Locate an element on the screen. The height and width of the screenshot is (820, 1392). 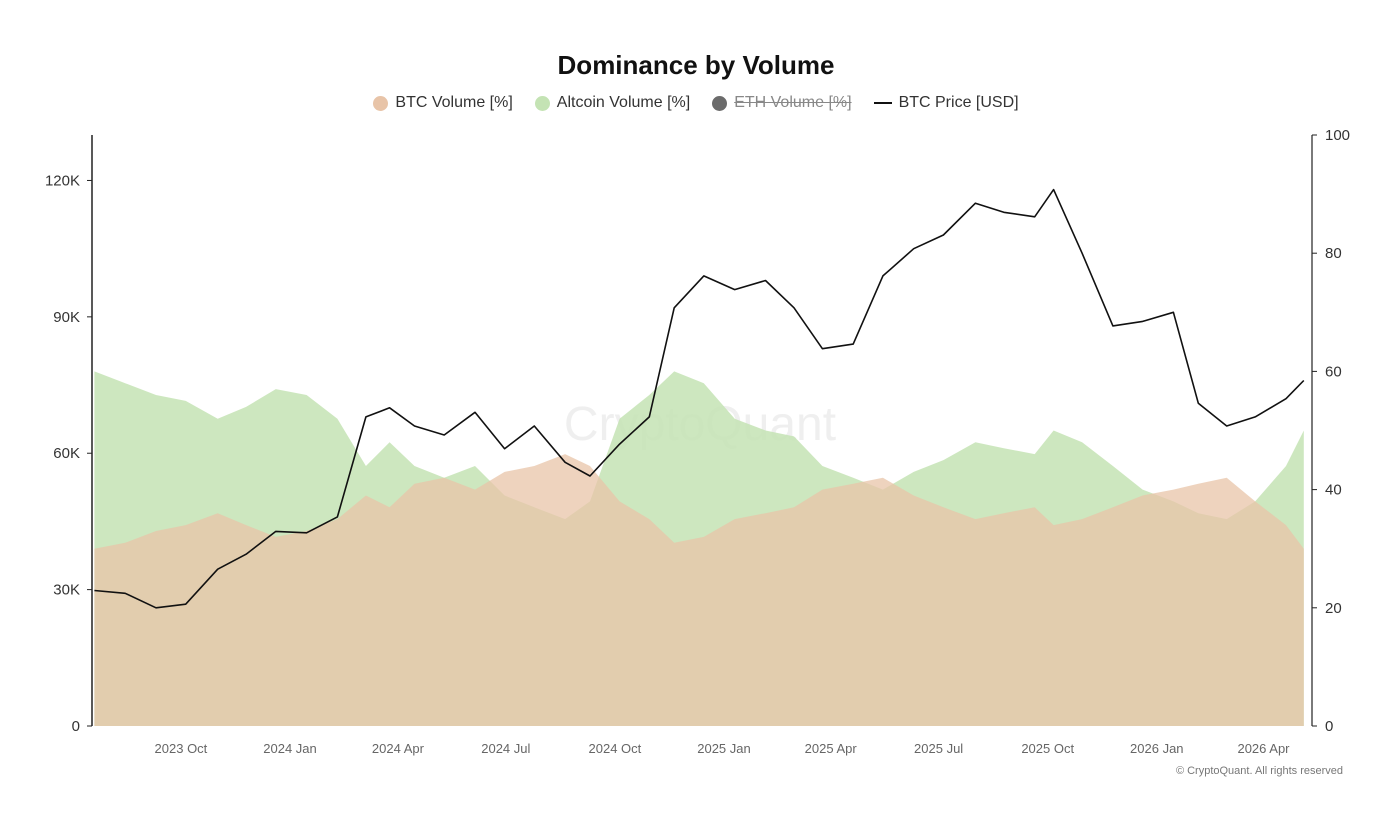
legend-swatch-btc-price is located at coordinates (882, 103).